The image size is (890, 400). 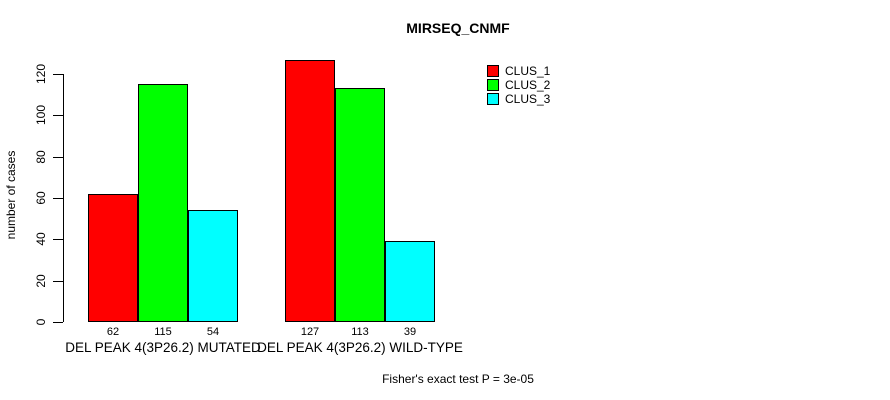 What do you see at coordinates (41, 239) in the screenshot?
I see `y-tick-label: 40` at bounding box center [41, 239].